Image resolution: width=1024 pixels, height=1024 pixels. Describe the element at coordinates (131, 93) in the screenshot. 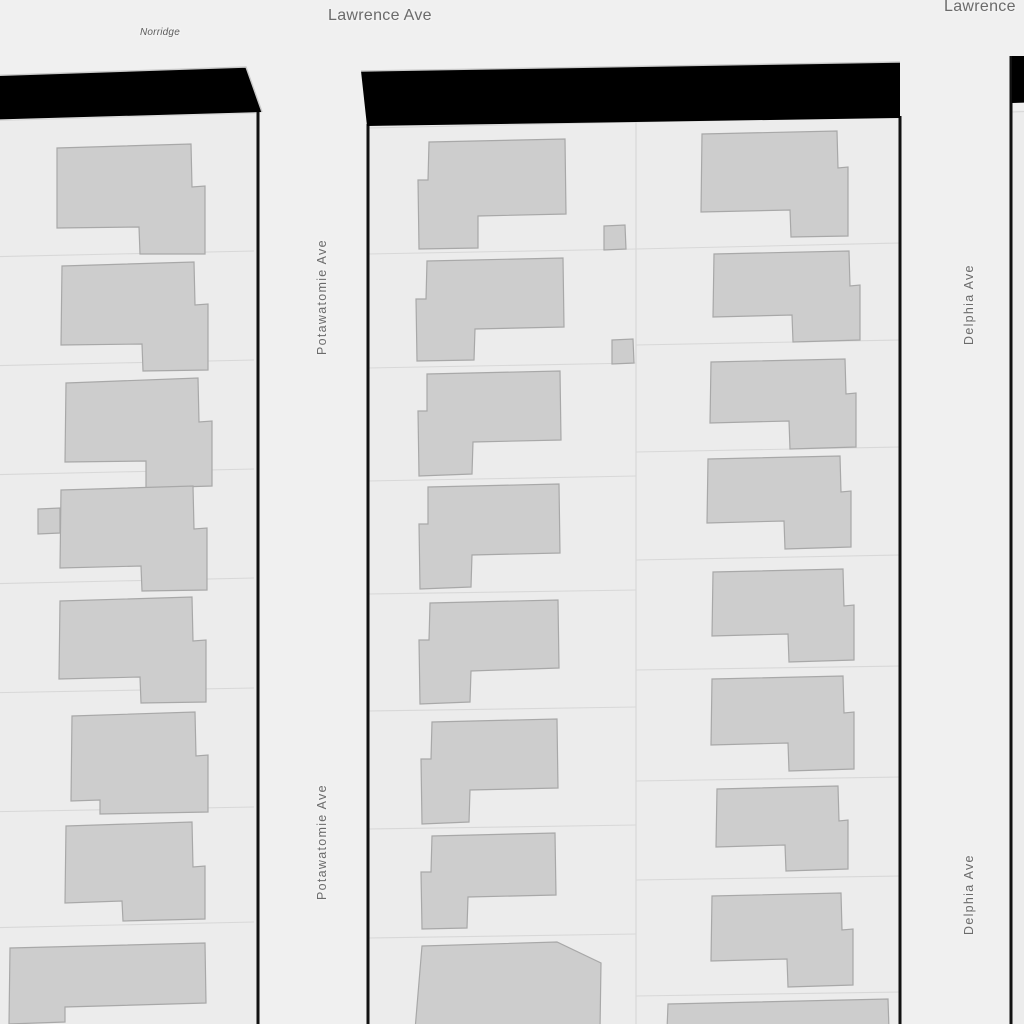

I see `dark-band-west` at that location.